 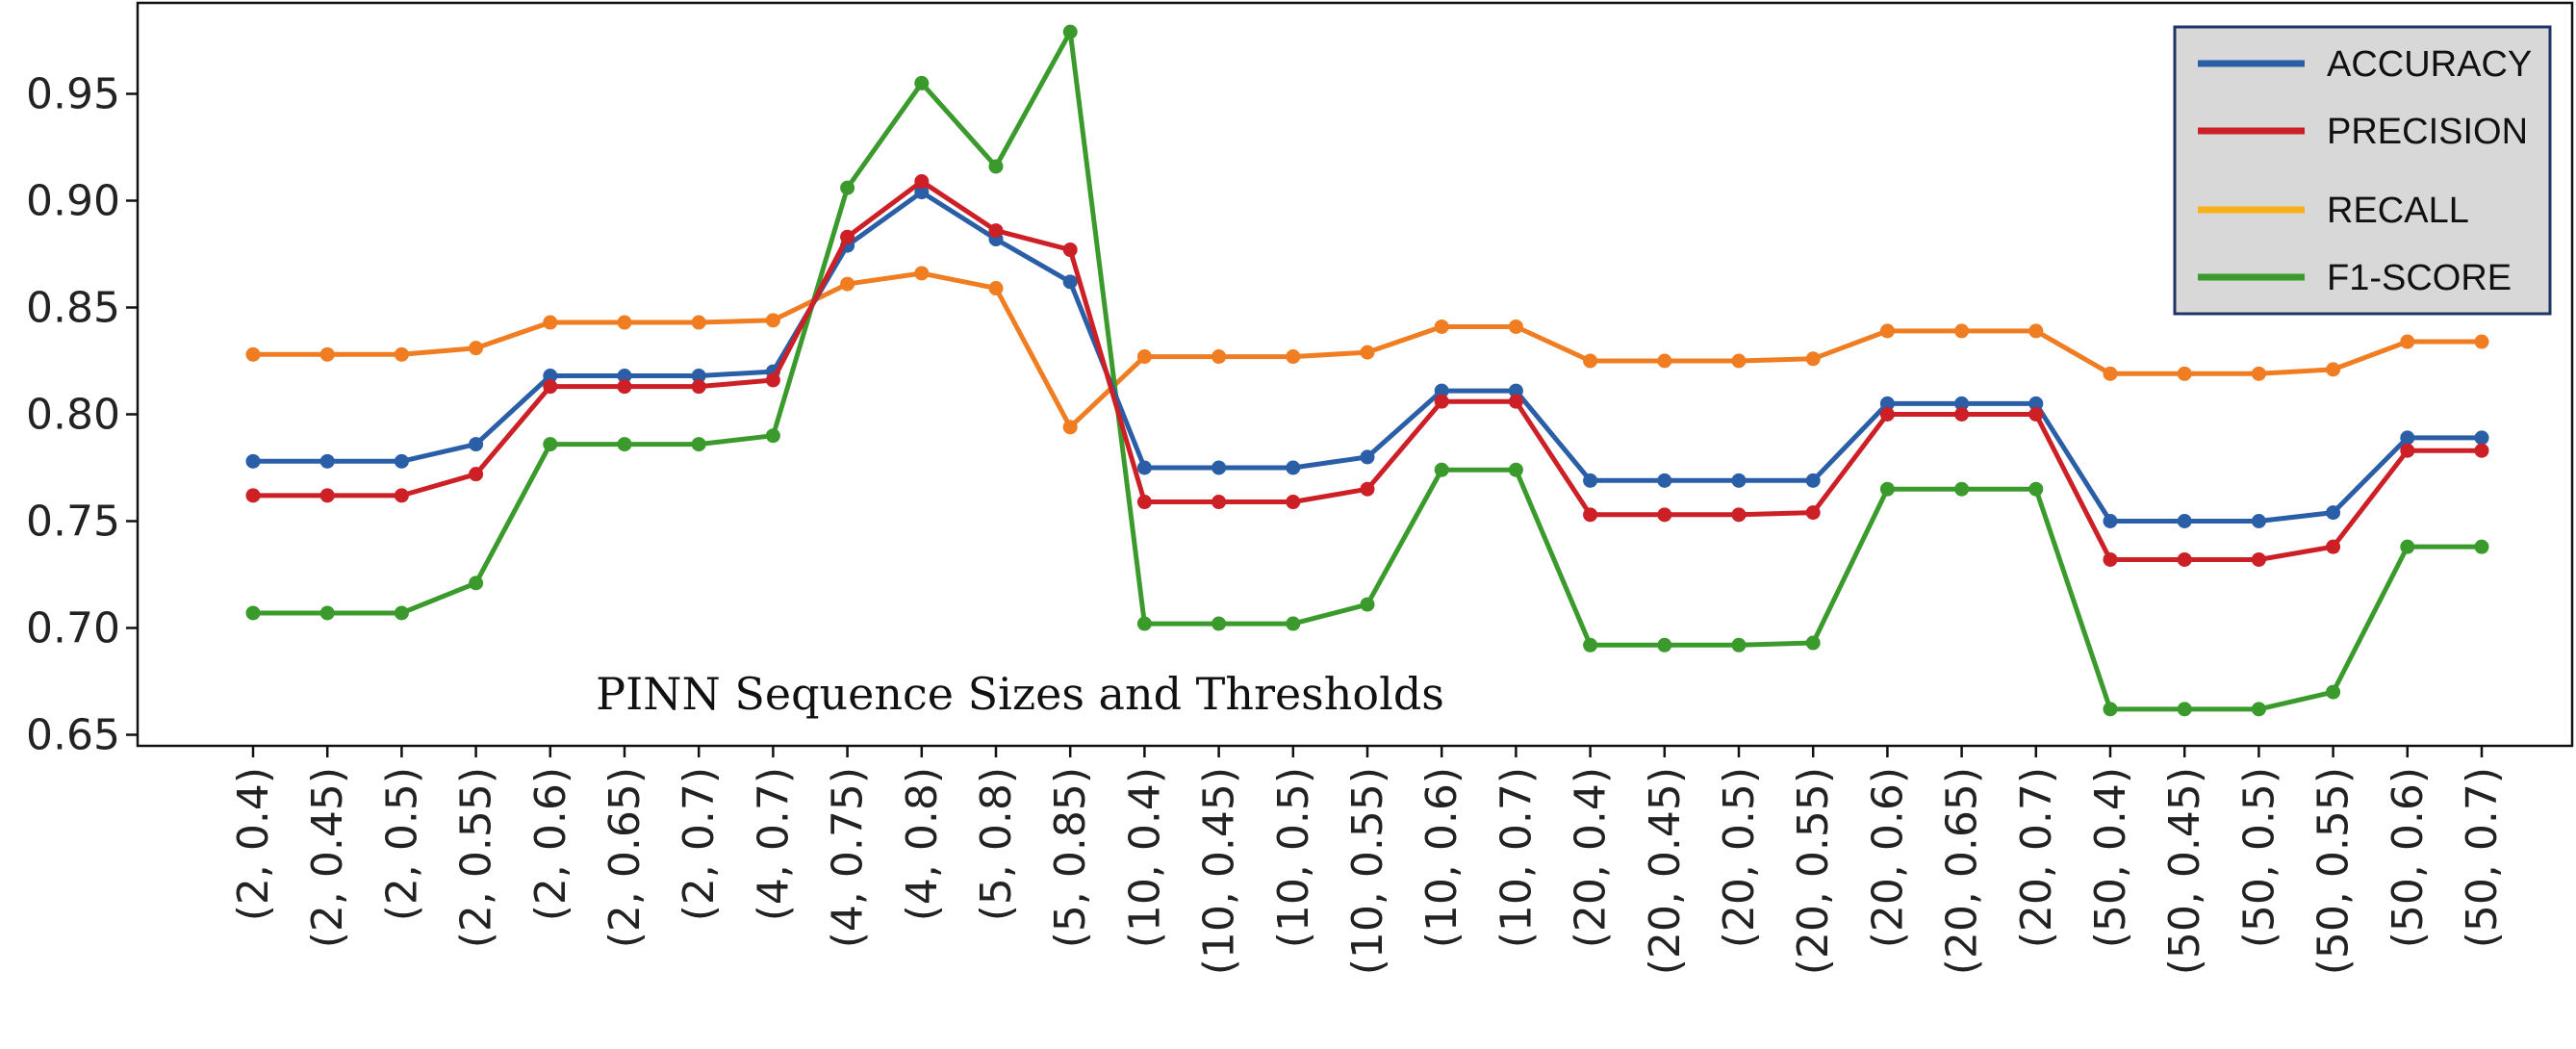 What do you see at coordinates (82, 415) in the screenshot?
I see `y-axis: 0.65 0.70 0.75 0.80 0.85 0.90 0.95` at bounding box center [82, 415].